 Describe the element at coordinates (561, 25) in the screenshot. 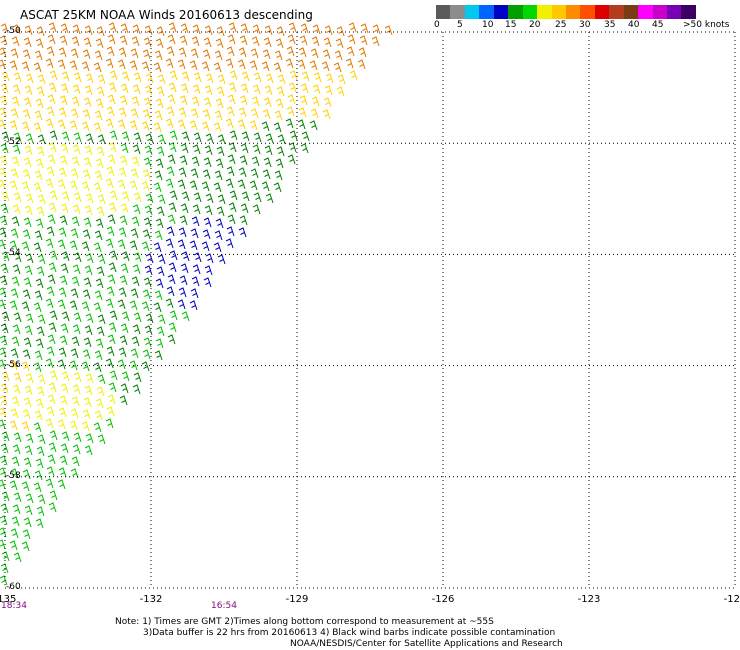

I see `legend-label: 25` at that location.